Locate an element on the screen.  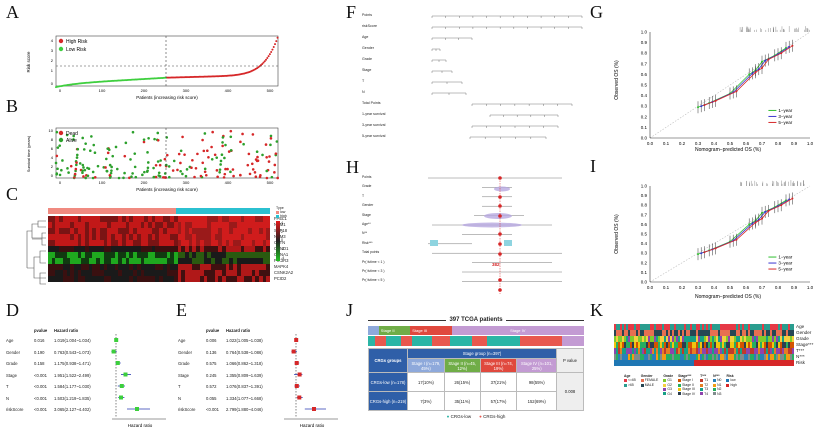
heatmap-row is located at coordinates (159, 249).